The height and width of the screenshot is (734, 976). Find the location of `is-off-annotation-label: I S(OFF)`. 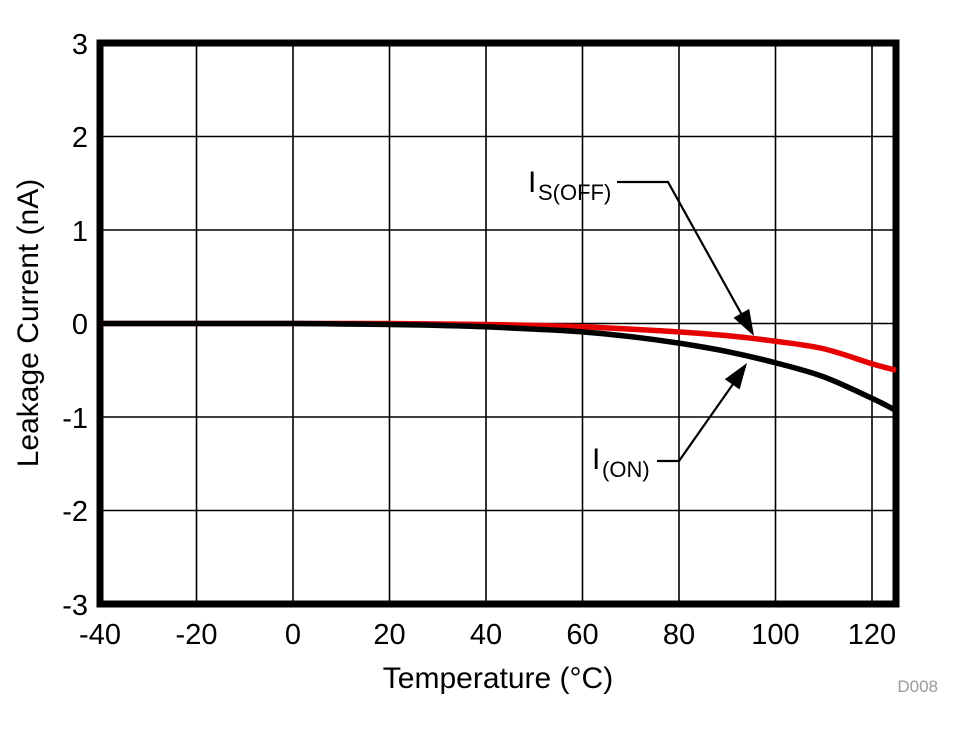

is-off-annotation-label: I S(OFF) is located at coordinates (569, 185).